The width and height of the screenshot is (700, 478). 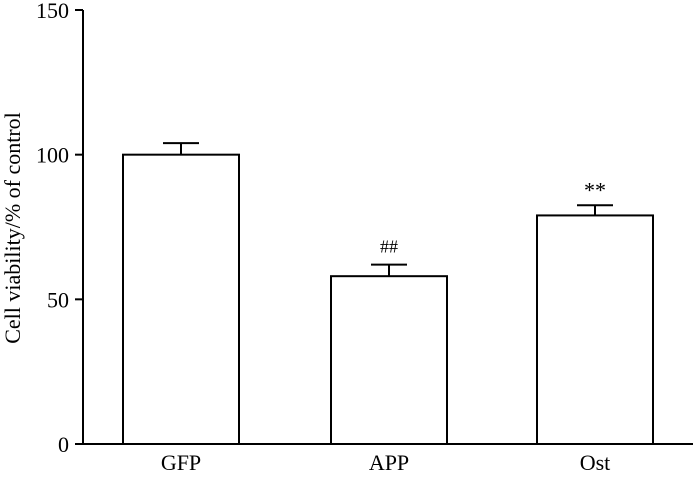 I want to click on x-tick-label: APP, so click(x=389, y=461).